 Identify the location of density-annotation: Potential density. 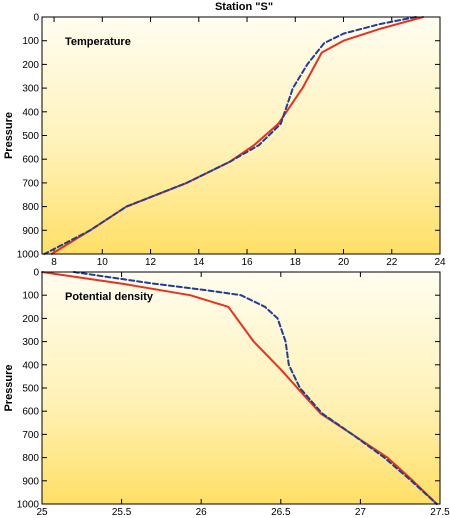
(109, 297).